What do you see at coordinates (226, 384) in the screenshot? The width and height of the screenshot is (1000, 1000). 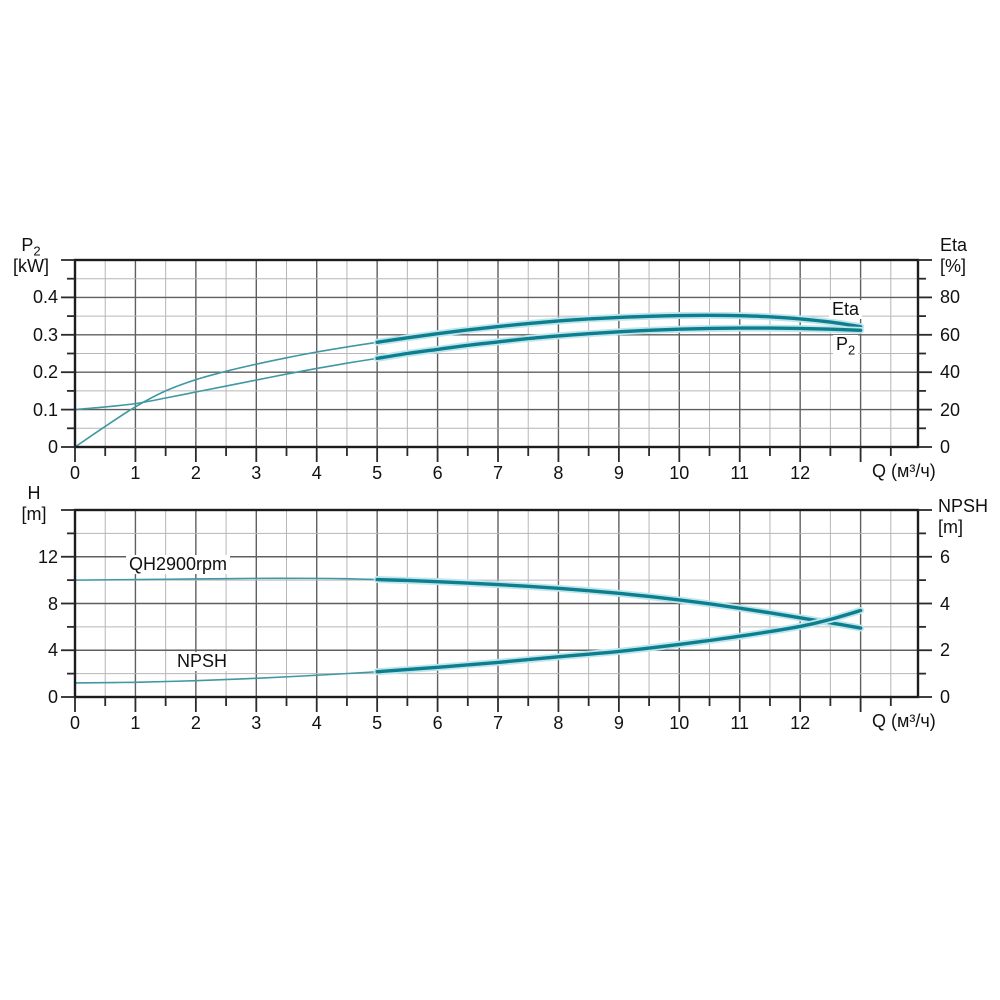 I see `curve-p2-thin` at bounding box center [226, 384].